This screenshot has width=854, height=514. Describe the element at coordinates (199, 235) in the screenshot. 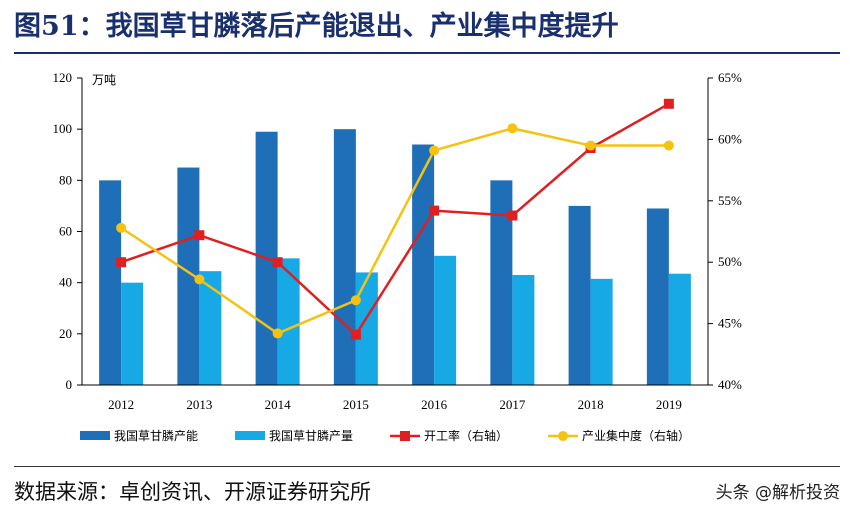

I see `point-utilization-2013` at that location.